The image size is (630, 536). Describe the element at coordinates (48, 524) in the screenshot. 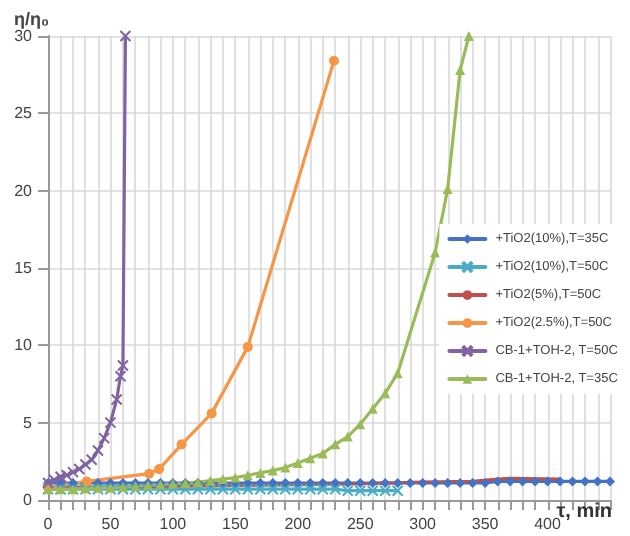

I see `x-tick-label: 0` at that location.